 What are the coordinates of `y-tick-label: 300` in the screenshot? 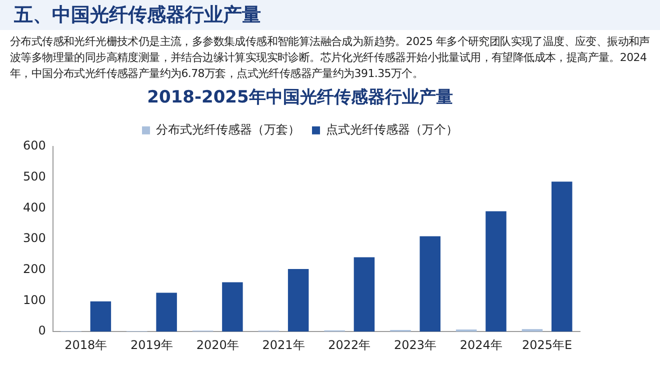 It's located at (34, 238).